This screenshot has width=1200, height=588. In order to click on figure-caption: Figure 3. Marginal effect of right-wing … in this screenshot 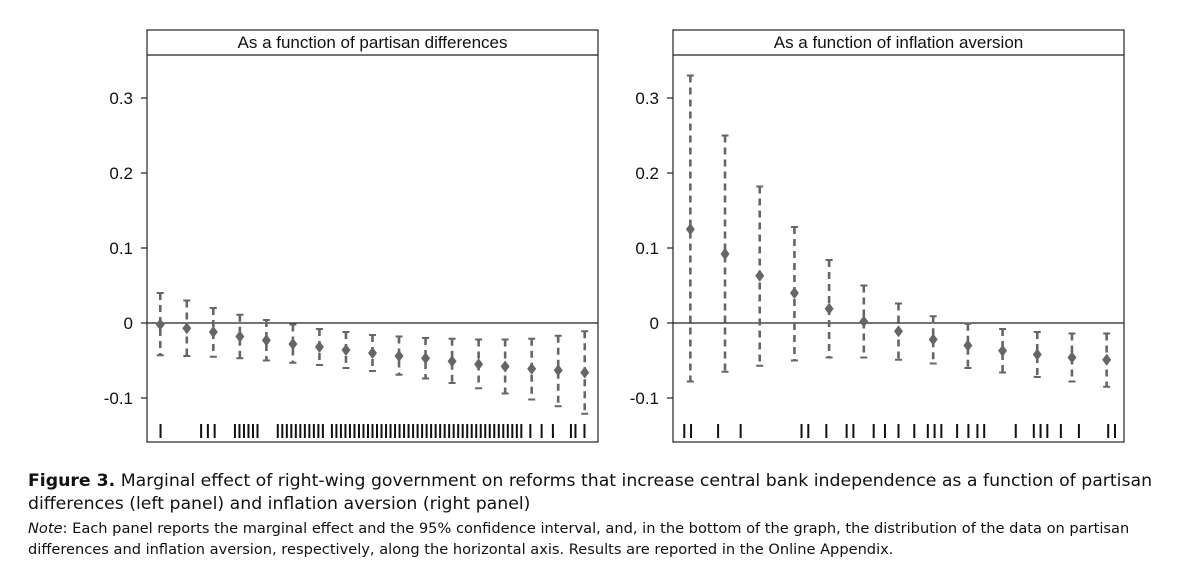, I will do `click(608, 515)`.